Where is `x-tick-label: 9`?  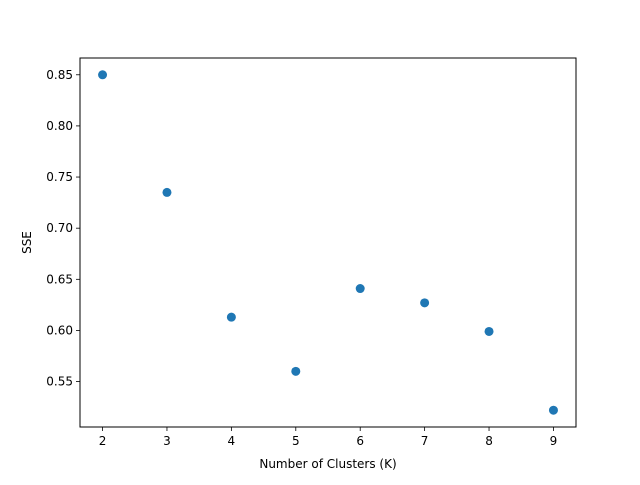 x-tick-label: 9 is located at coordinates (554, 441).